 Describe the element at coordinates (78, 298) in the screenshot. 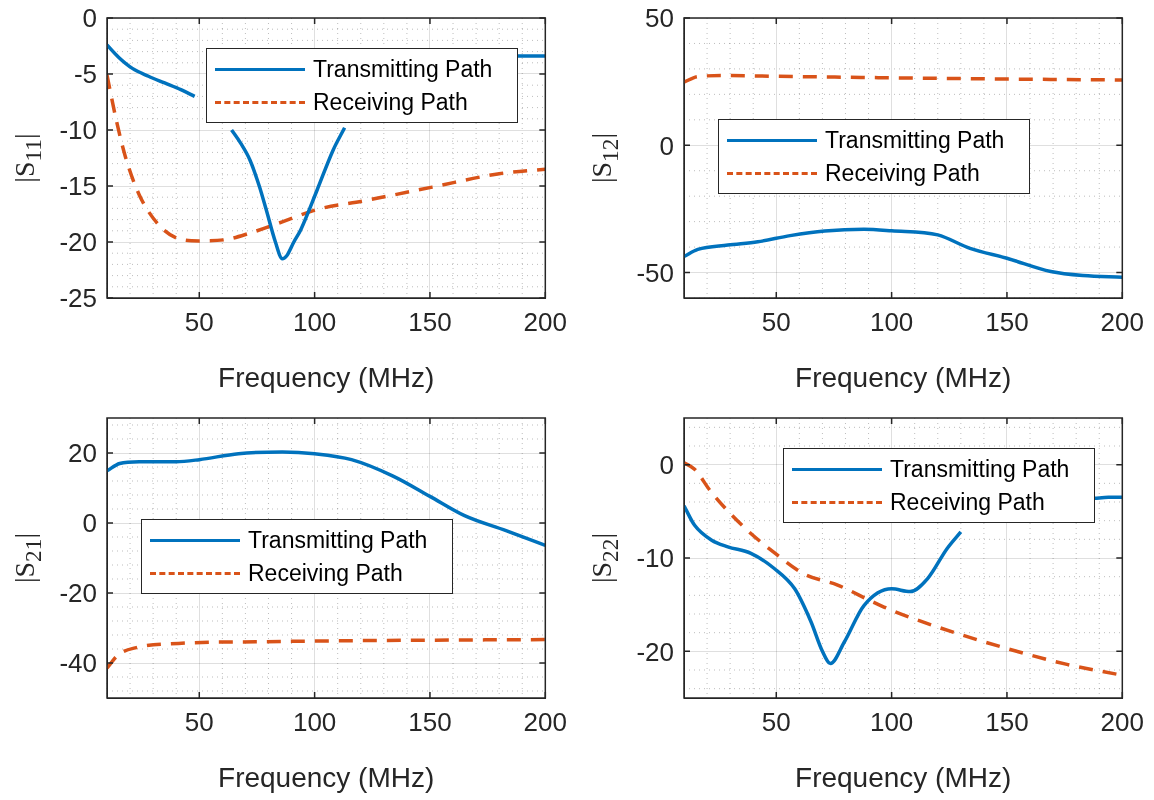

I see `y-tick-label: -25` at that location.